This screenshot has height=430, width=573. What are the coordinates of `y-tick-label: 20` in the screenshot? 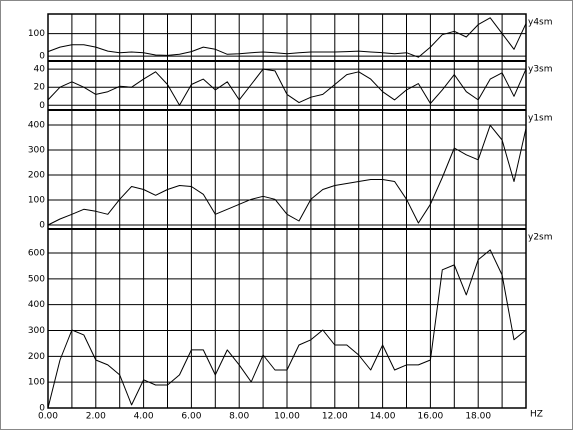 It's located at (40, 88).